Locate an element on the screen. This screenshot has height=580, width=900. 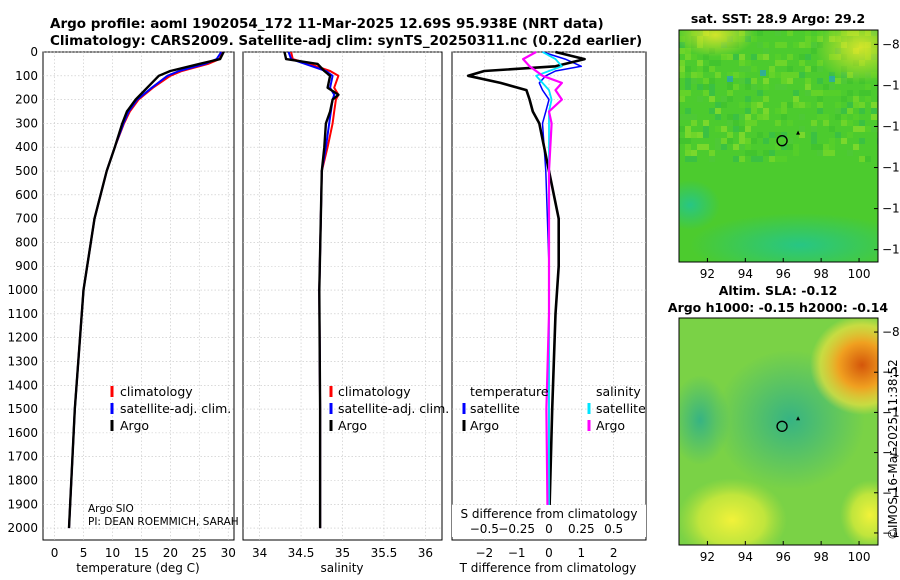
y-tick-label: 900 is located at coordinates (26, 266).